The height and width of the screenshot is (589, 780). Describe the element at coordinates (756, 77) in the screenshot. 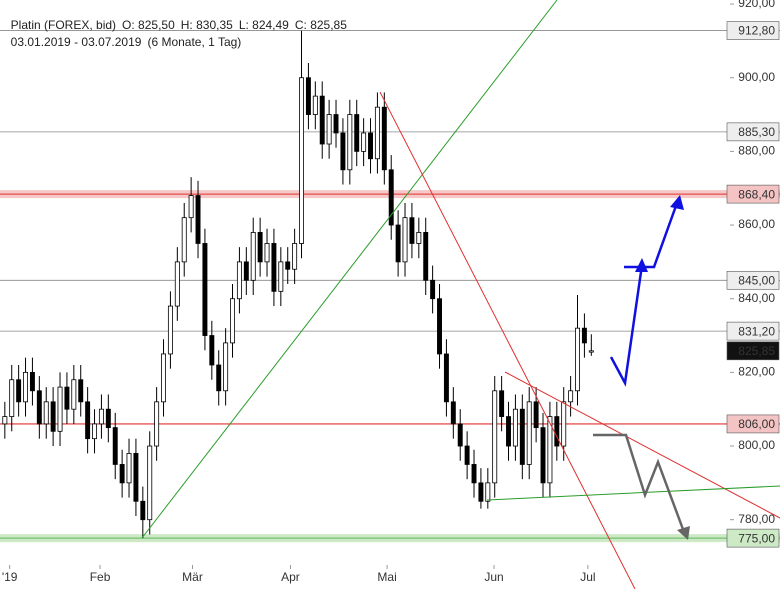

I see `y-tick-label: 900,00` at that location.